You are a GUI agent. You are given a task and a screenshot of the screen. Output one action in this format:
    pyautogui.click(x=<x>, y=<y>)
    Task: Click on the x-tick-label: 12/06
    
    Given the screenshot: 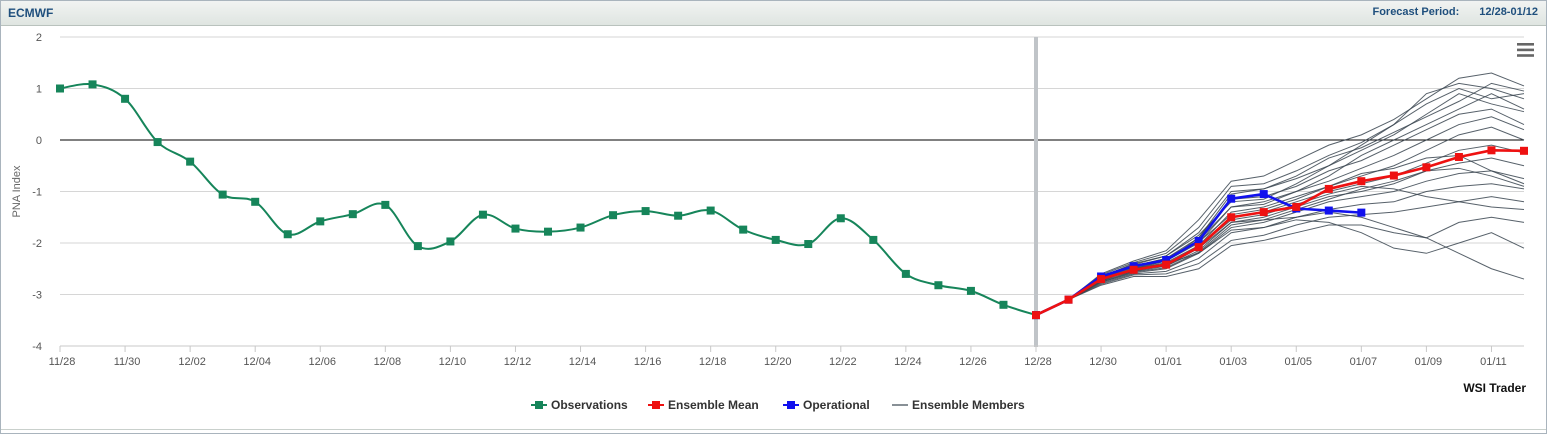 What is the action you would take?
    pyautogui.click(x=323, y=362)
    